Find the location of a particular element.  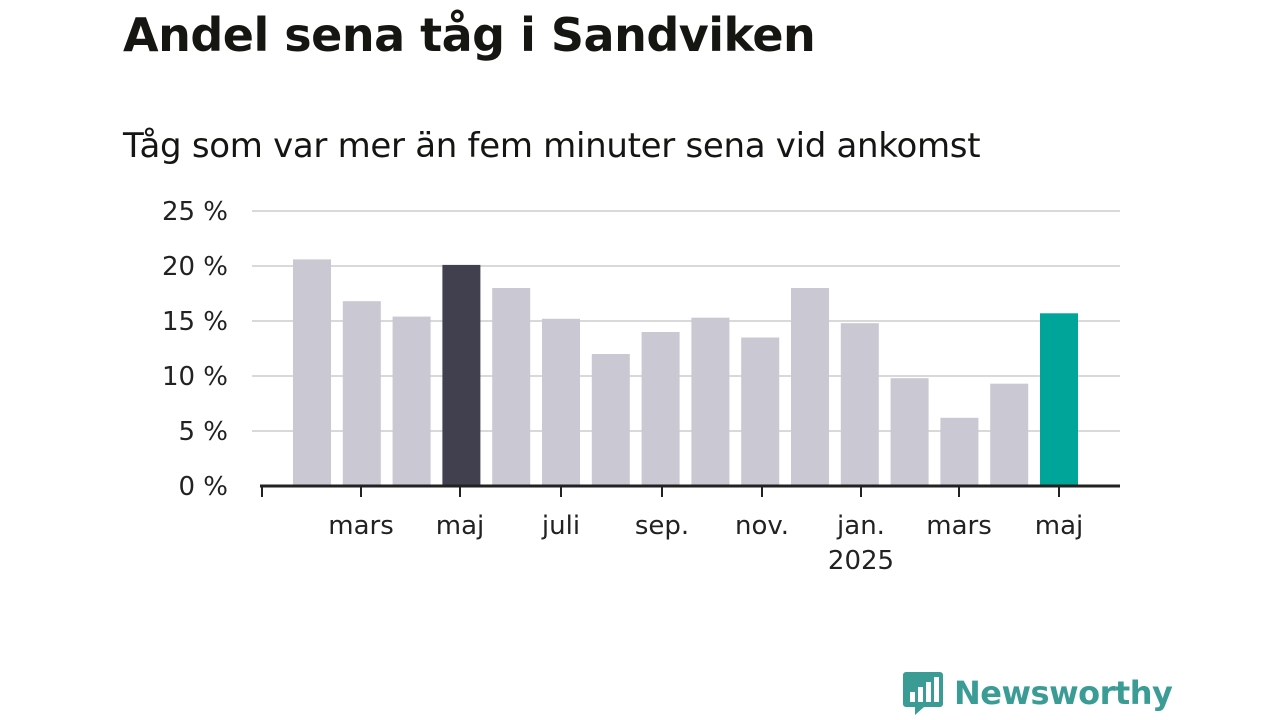

x-axis is located at coordinates (690, 490).